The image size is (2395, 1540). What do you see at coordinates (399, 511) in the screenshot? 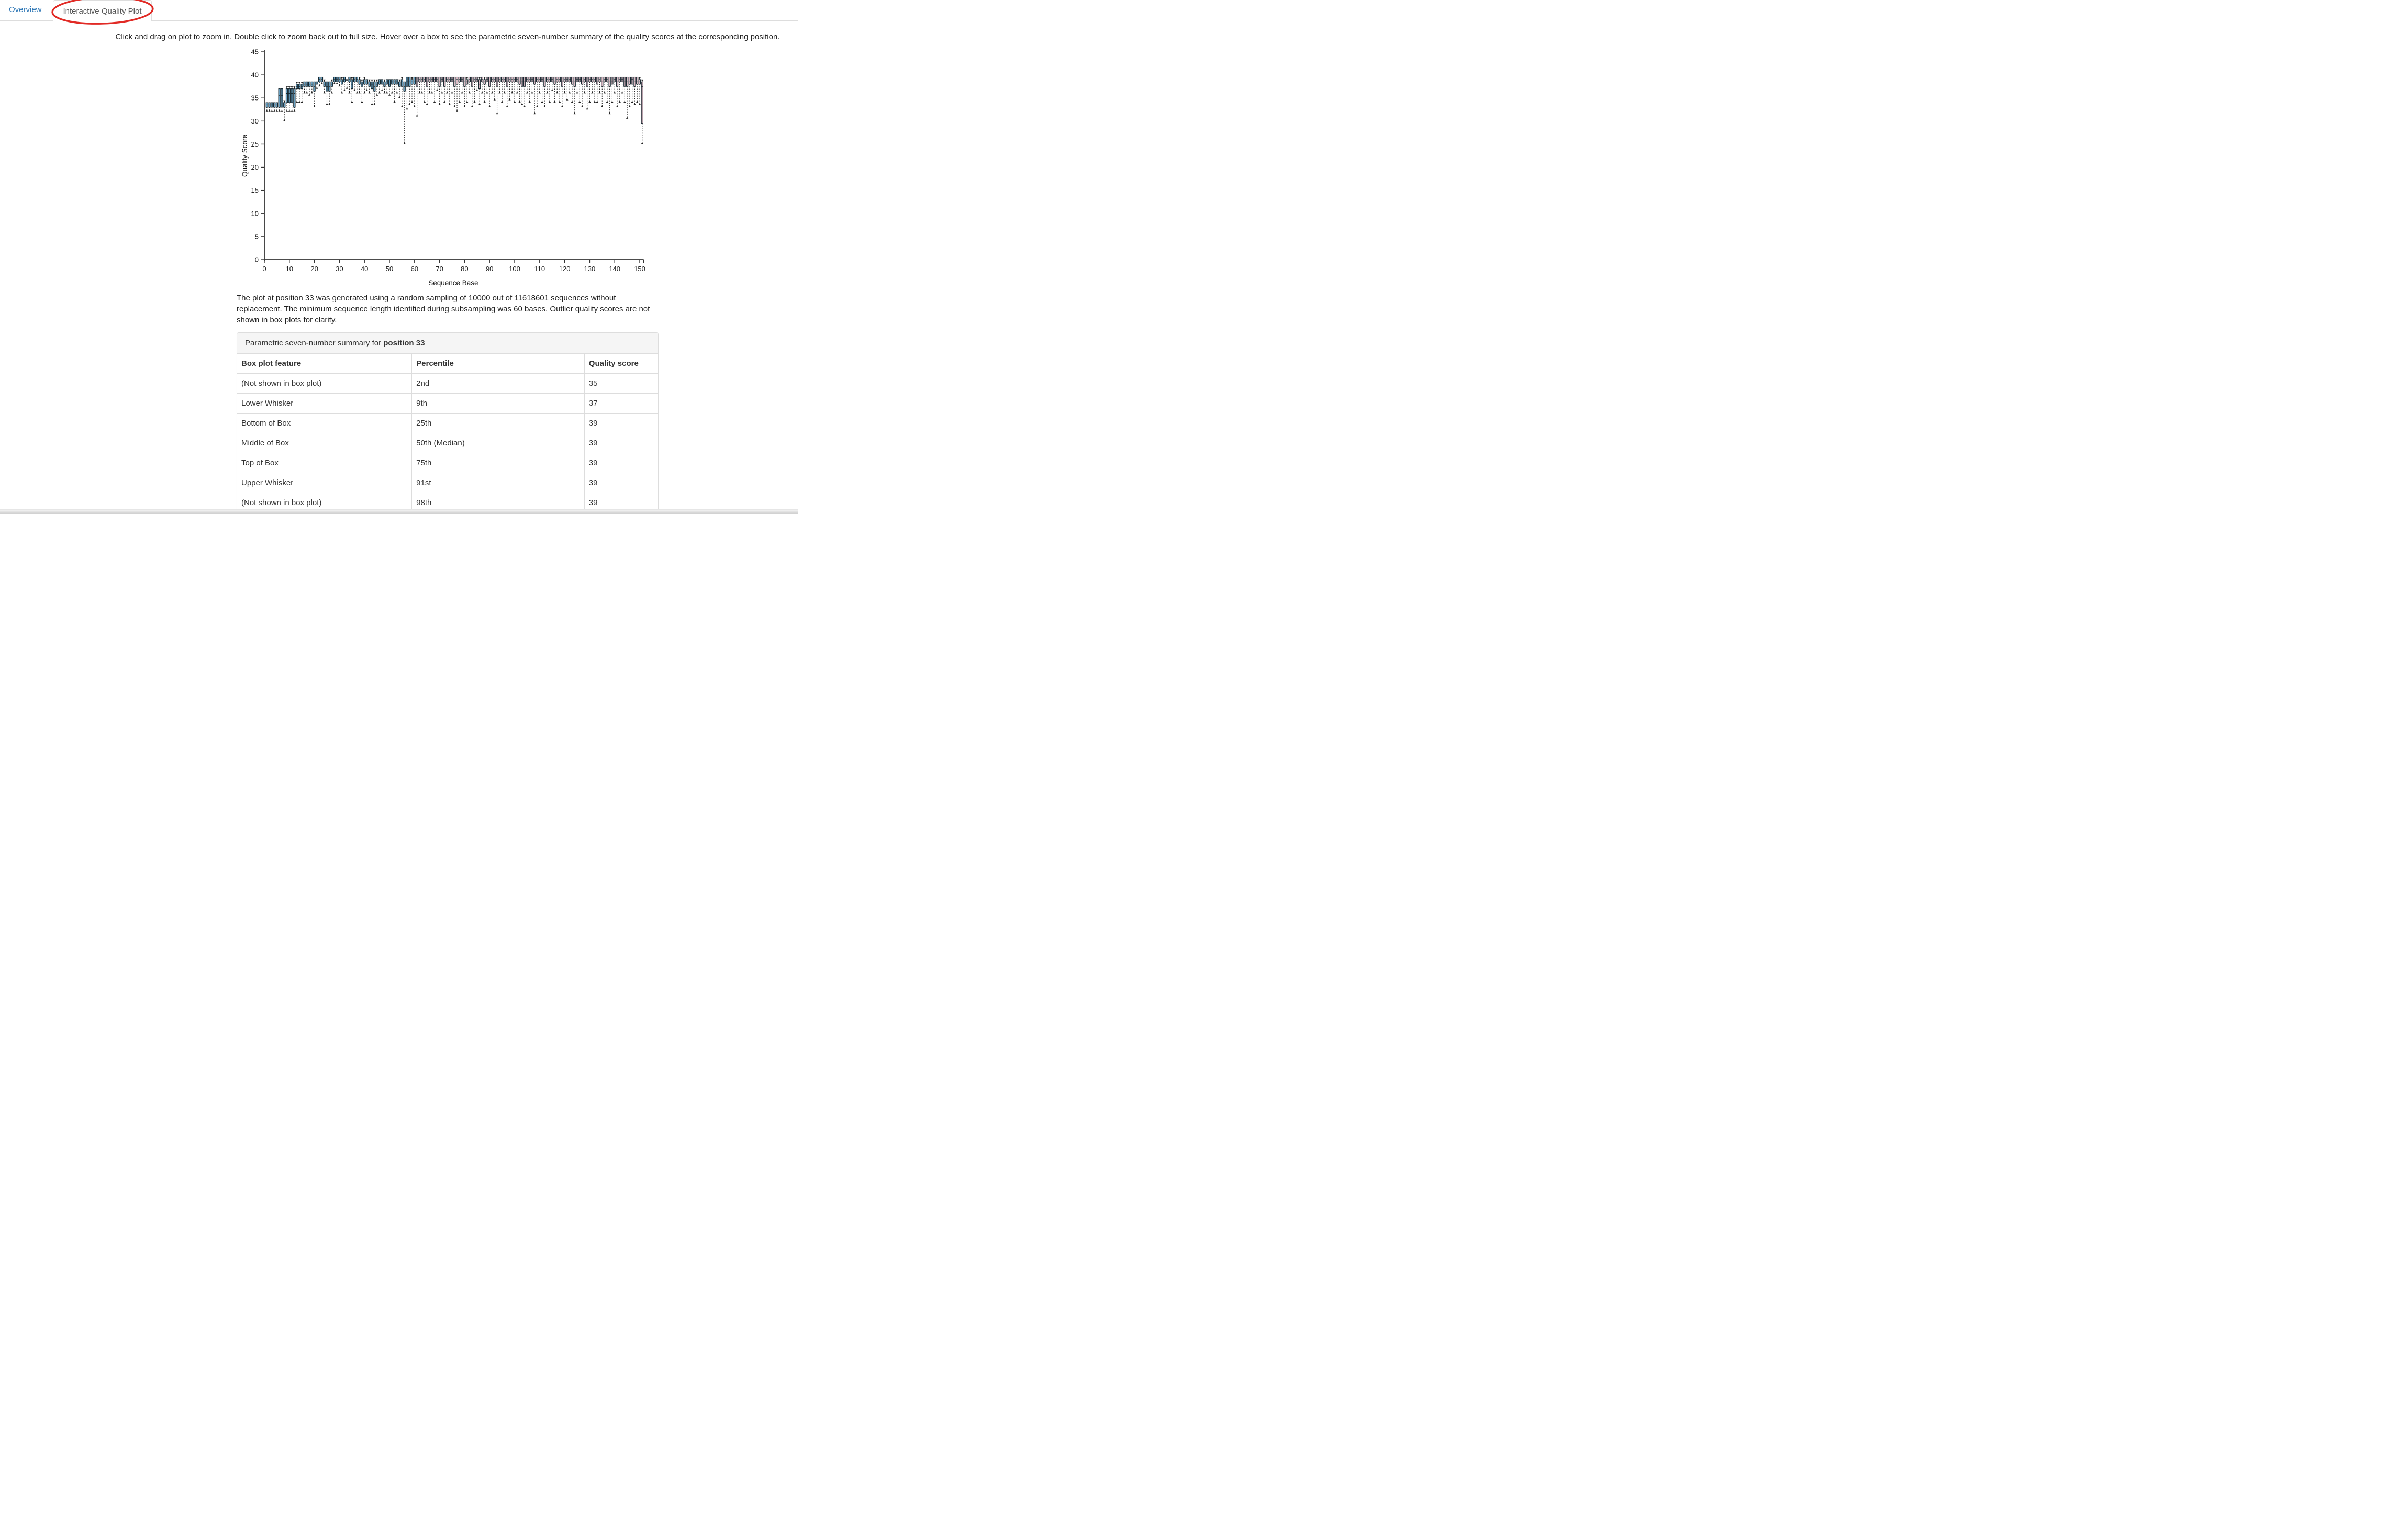
I see `horizontal-scrollbar-track` at bounding box center [399, 511].